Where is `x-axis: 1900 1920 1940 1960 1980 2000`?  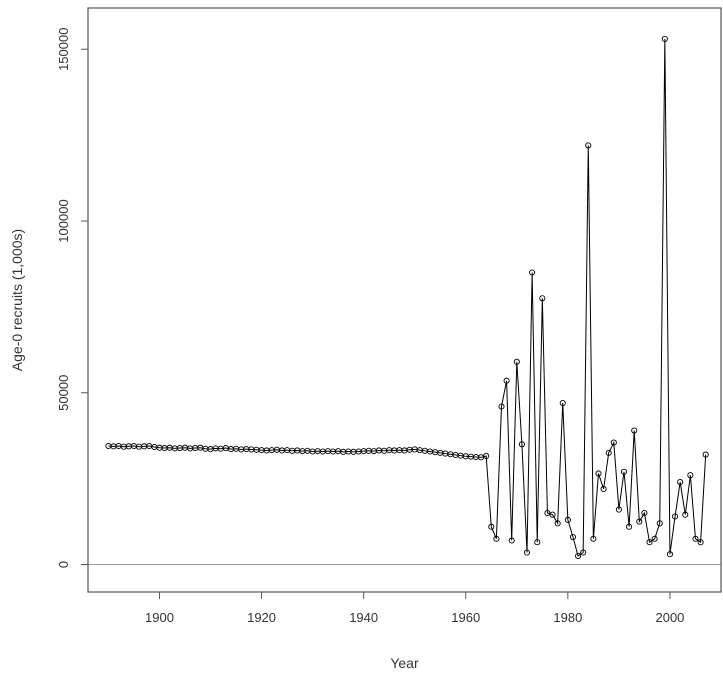 x-axis: 1900 1920 1940 1960 1980 2000 is located at coordinates (414, 608).